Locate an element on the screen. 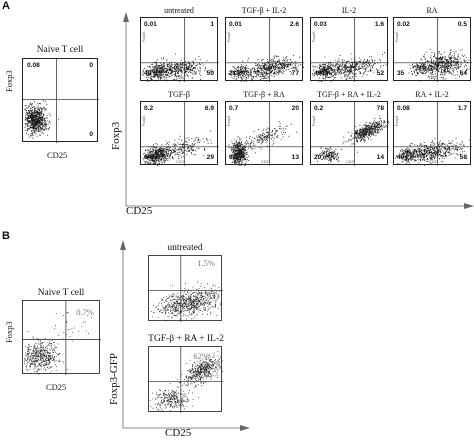  plot-title: TGF-β + RA is located at coordinates (264, 94).